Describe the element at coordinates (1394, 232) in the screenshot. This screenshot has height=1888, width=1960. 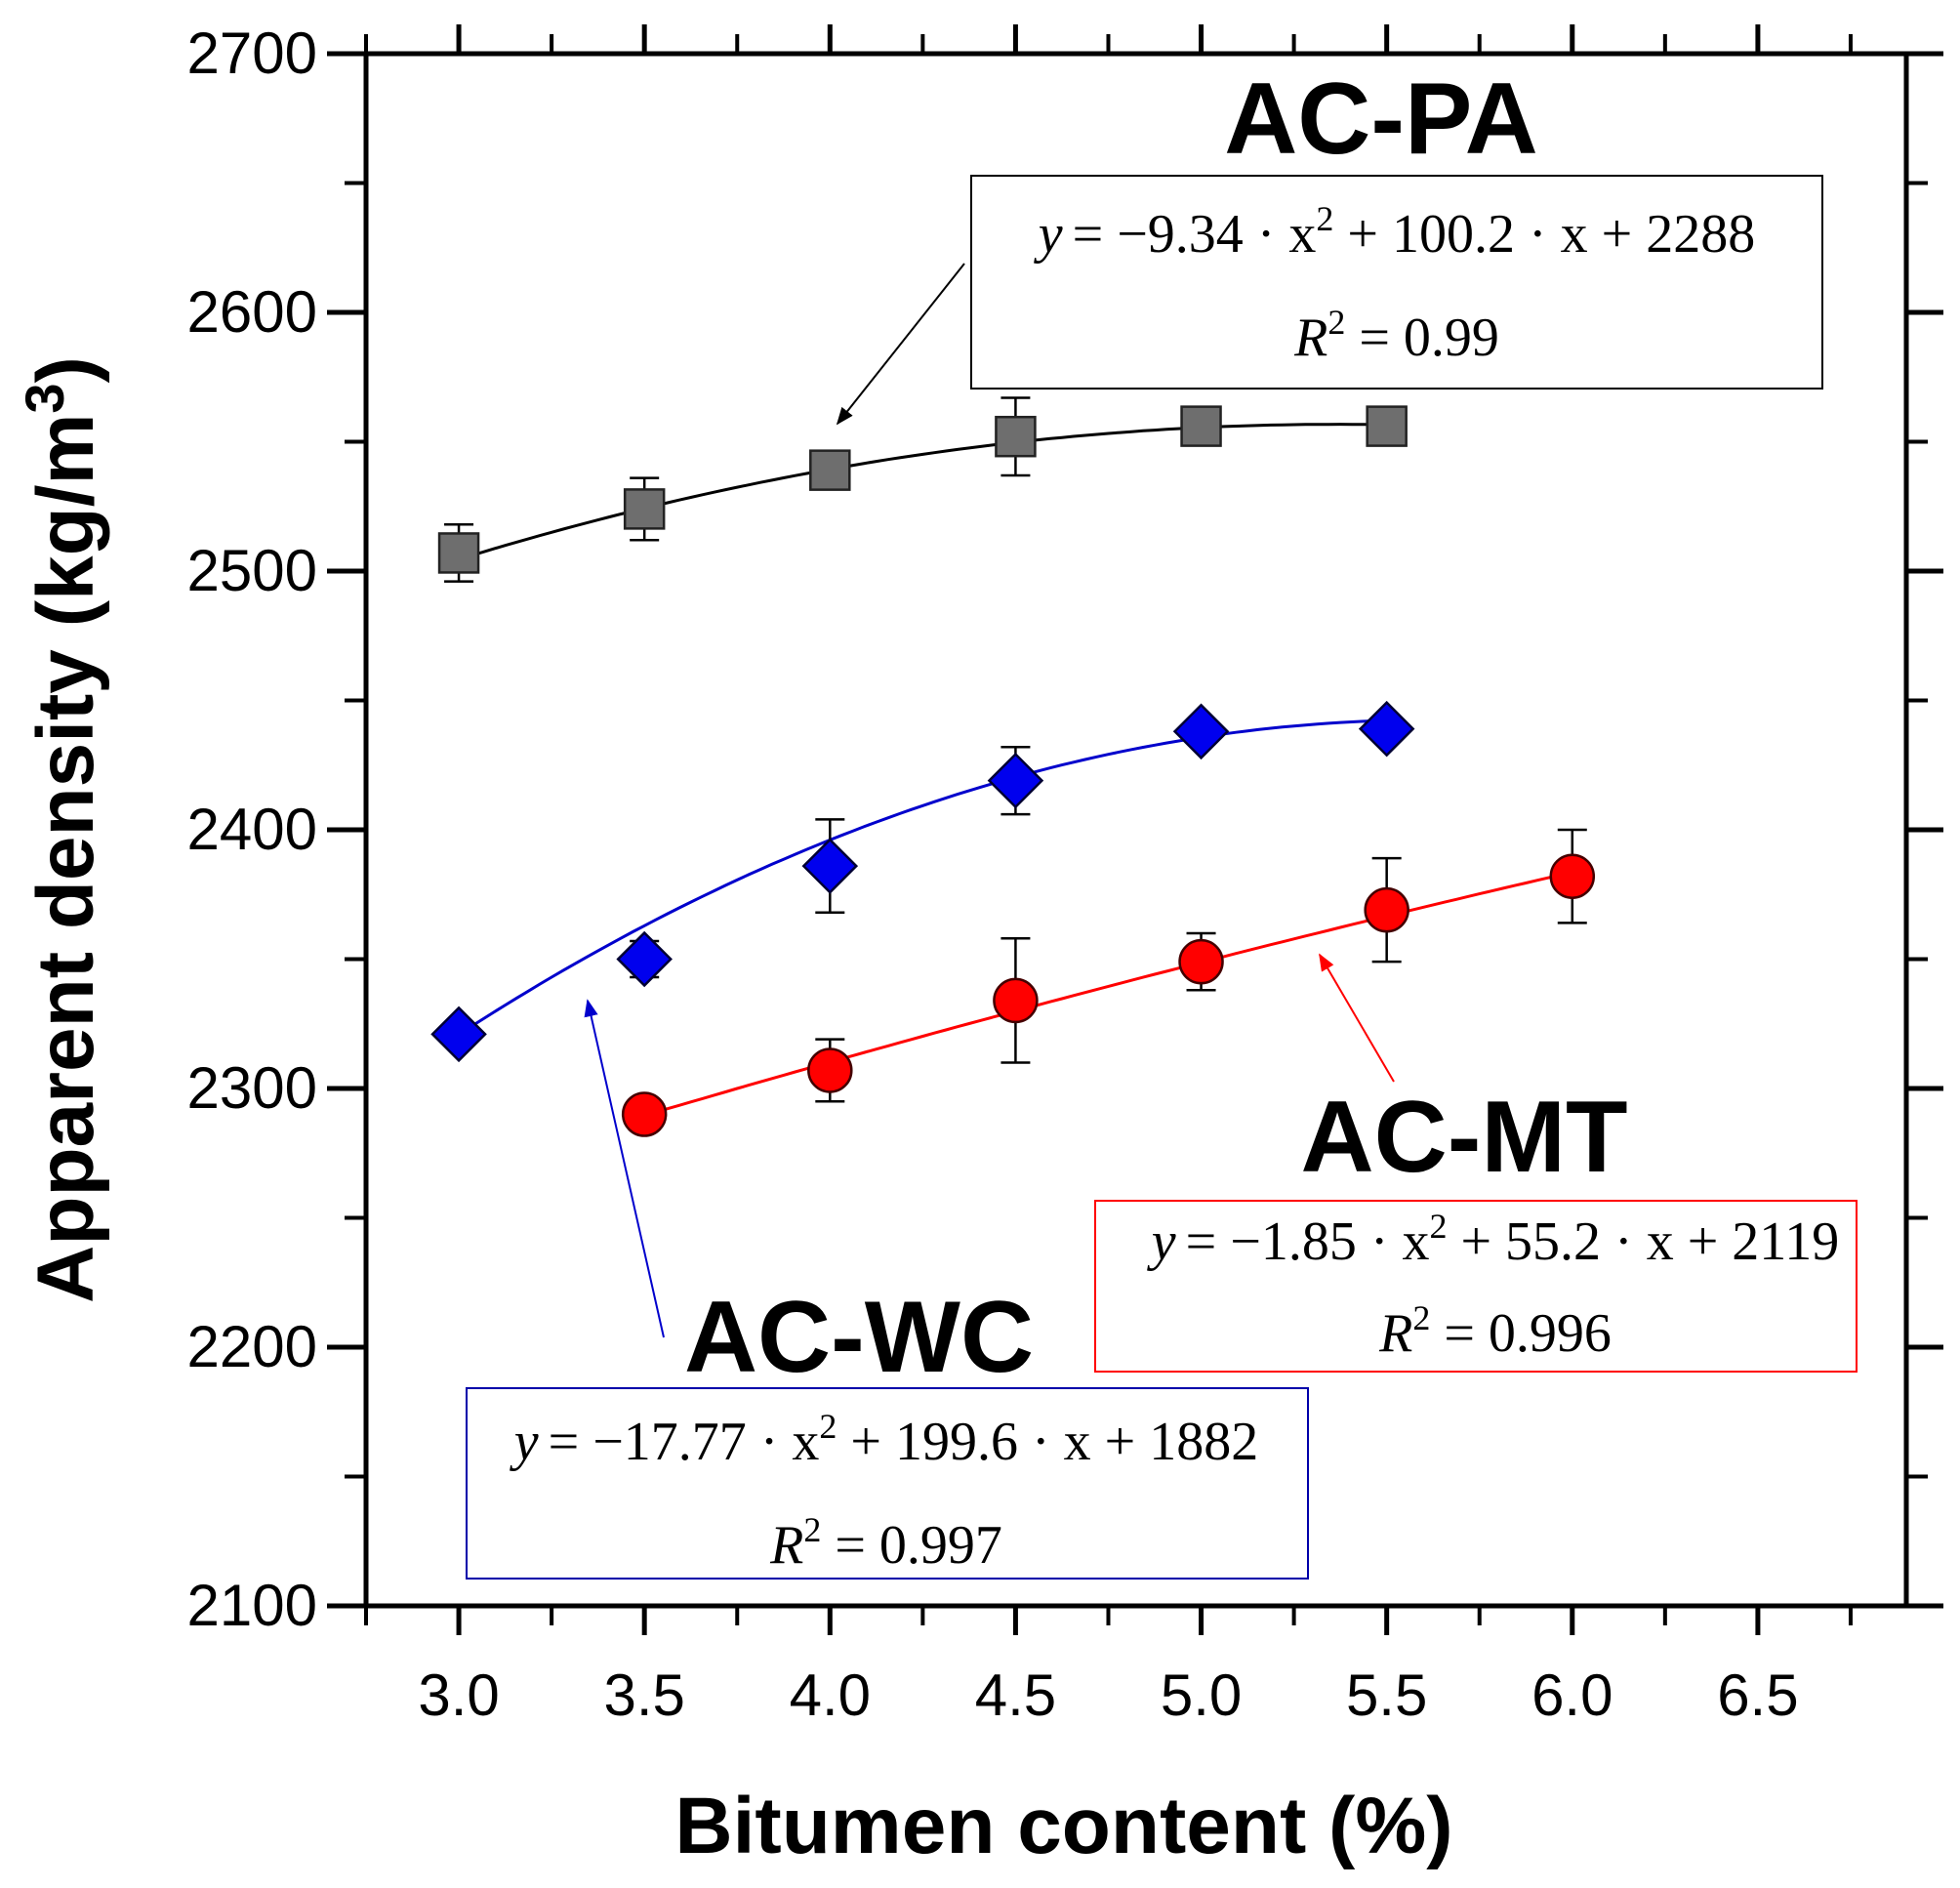
I see `equation-ac-pa: y = −9.34 · x2 + 100.2 · x + 2288` at that location.